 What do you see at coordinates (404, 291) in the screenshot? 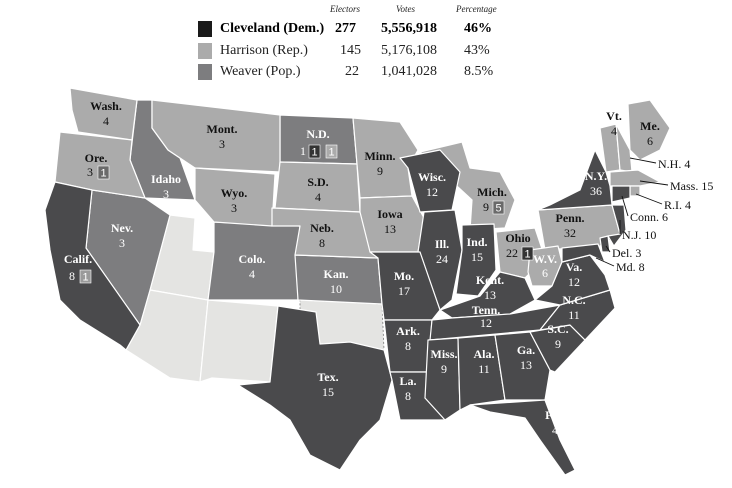
I see `mo-ev: 17` at bounding box center [404, 291].